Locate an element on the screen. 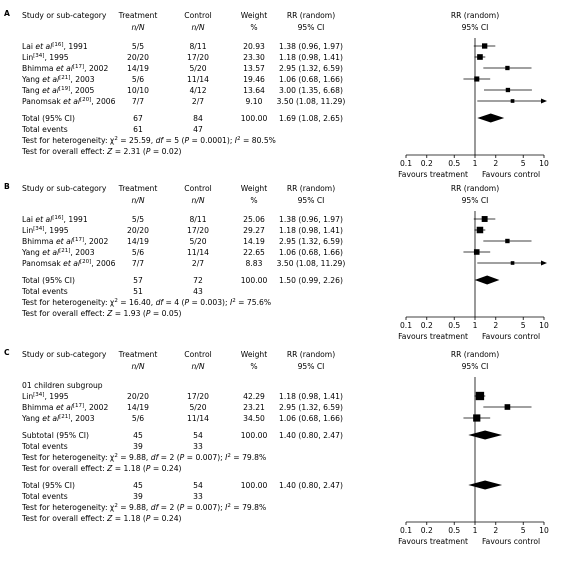  weight-value: 100.00 is located at coordinates (254, 485).